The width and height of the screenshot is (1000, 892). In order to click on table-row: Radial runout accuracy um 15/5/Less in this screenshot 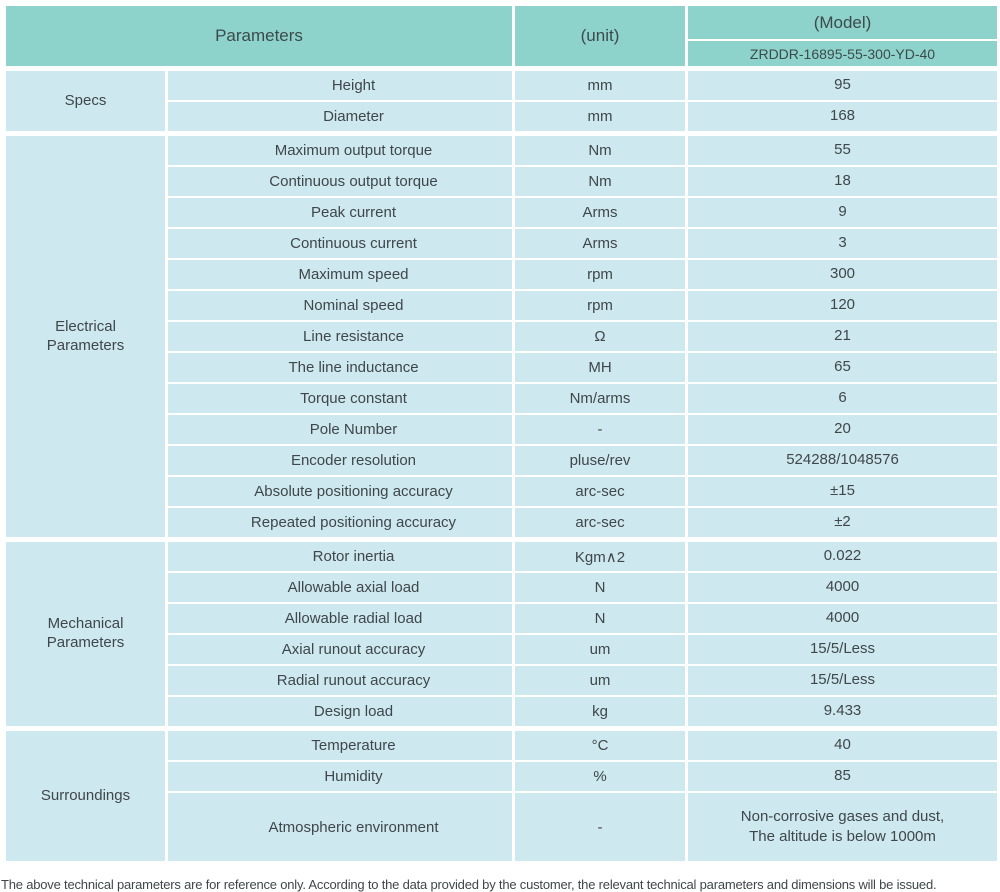, I will do `click(502, 680)`.